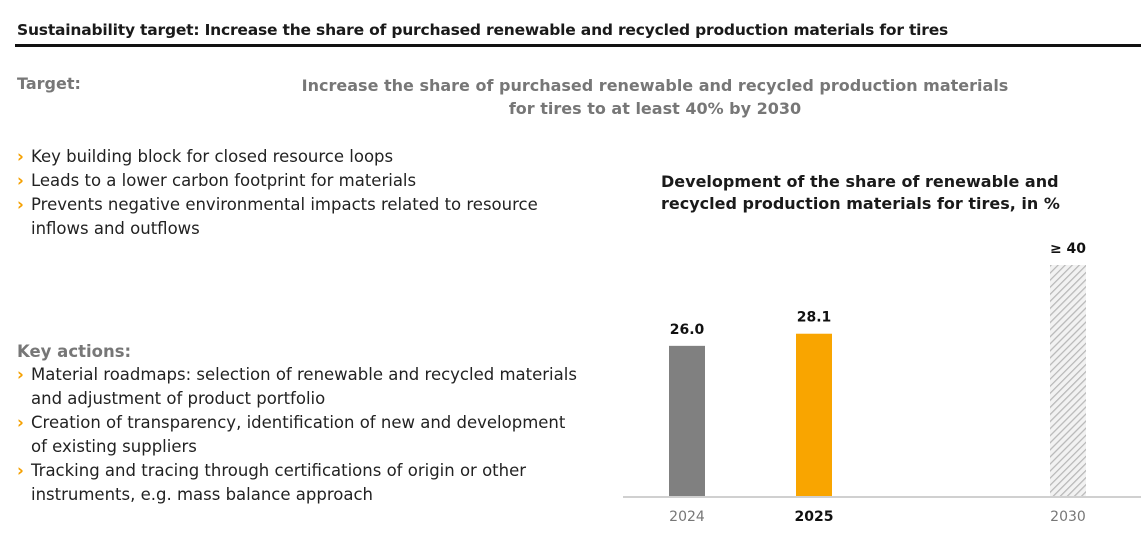 The height and width of the screenshot is (557, 1141). I want to click on title-divider, so click(578, 45).